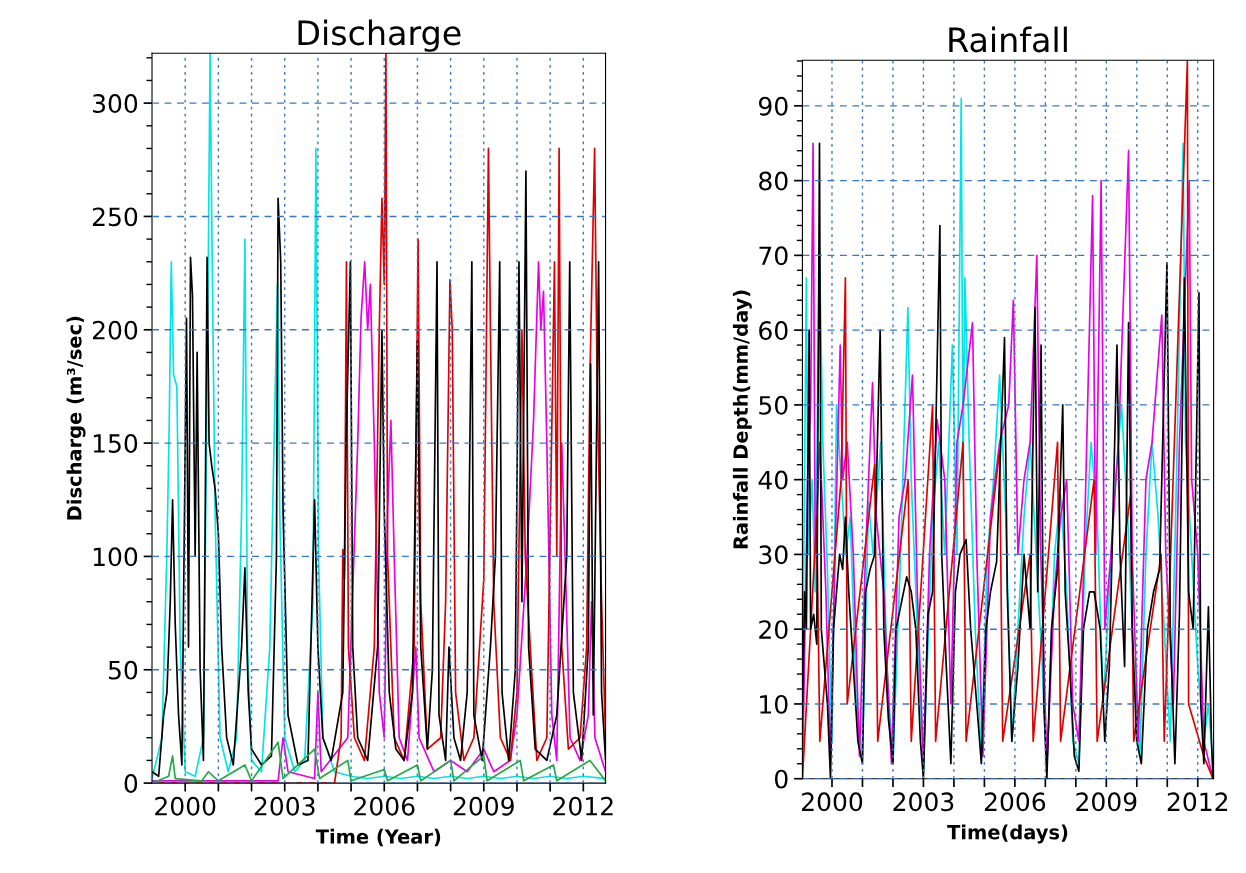  What do you see at coordinates (76, 418) in the screenshot?
I see `y-axis-title: Discharge (m³/sec)` at bounding box center [76, 418].